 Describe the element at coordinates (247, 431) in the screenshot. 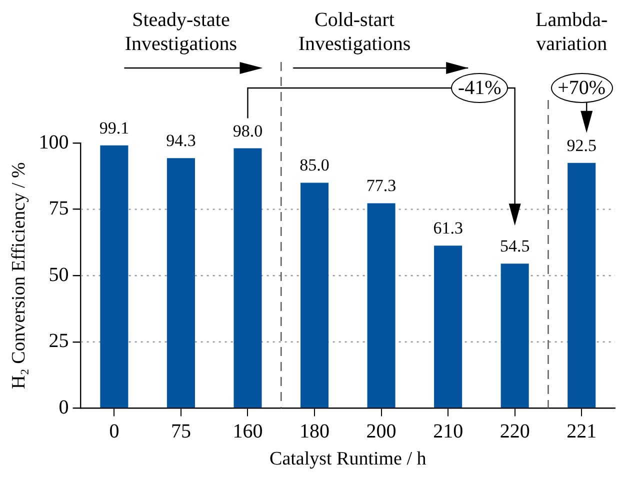

I see `x-tick-label: 160` at that location.